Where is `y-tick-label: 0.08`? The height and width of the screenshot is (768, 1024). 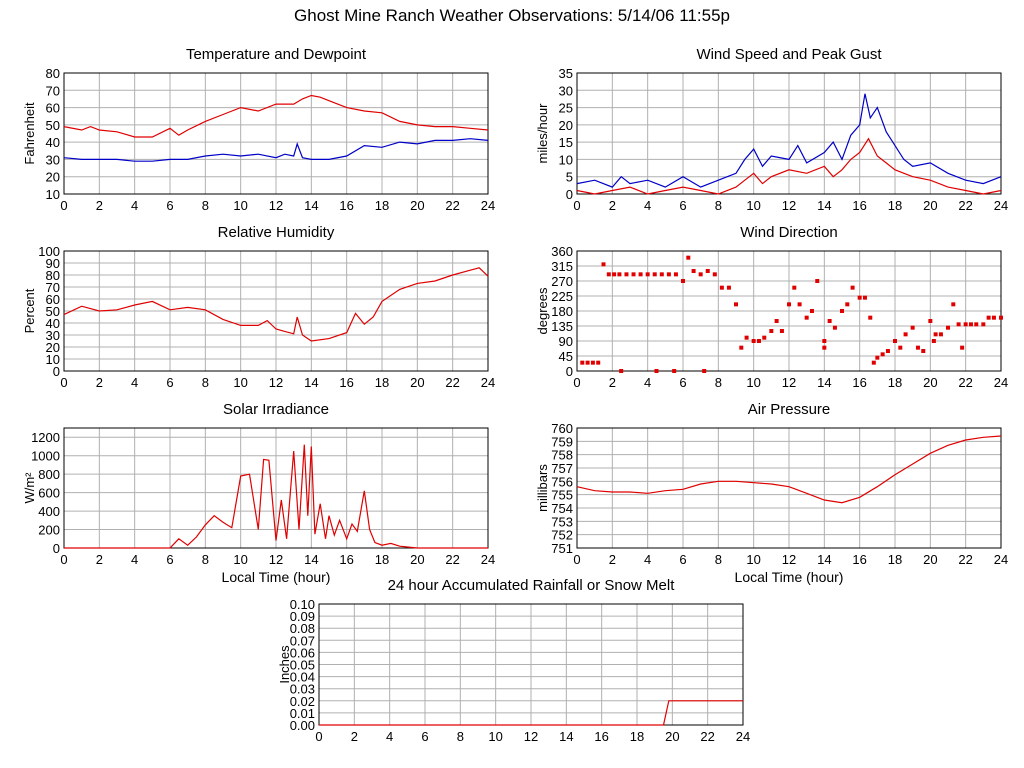
y-tick-label: 0.08 is located at coordinates (302, 628).